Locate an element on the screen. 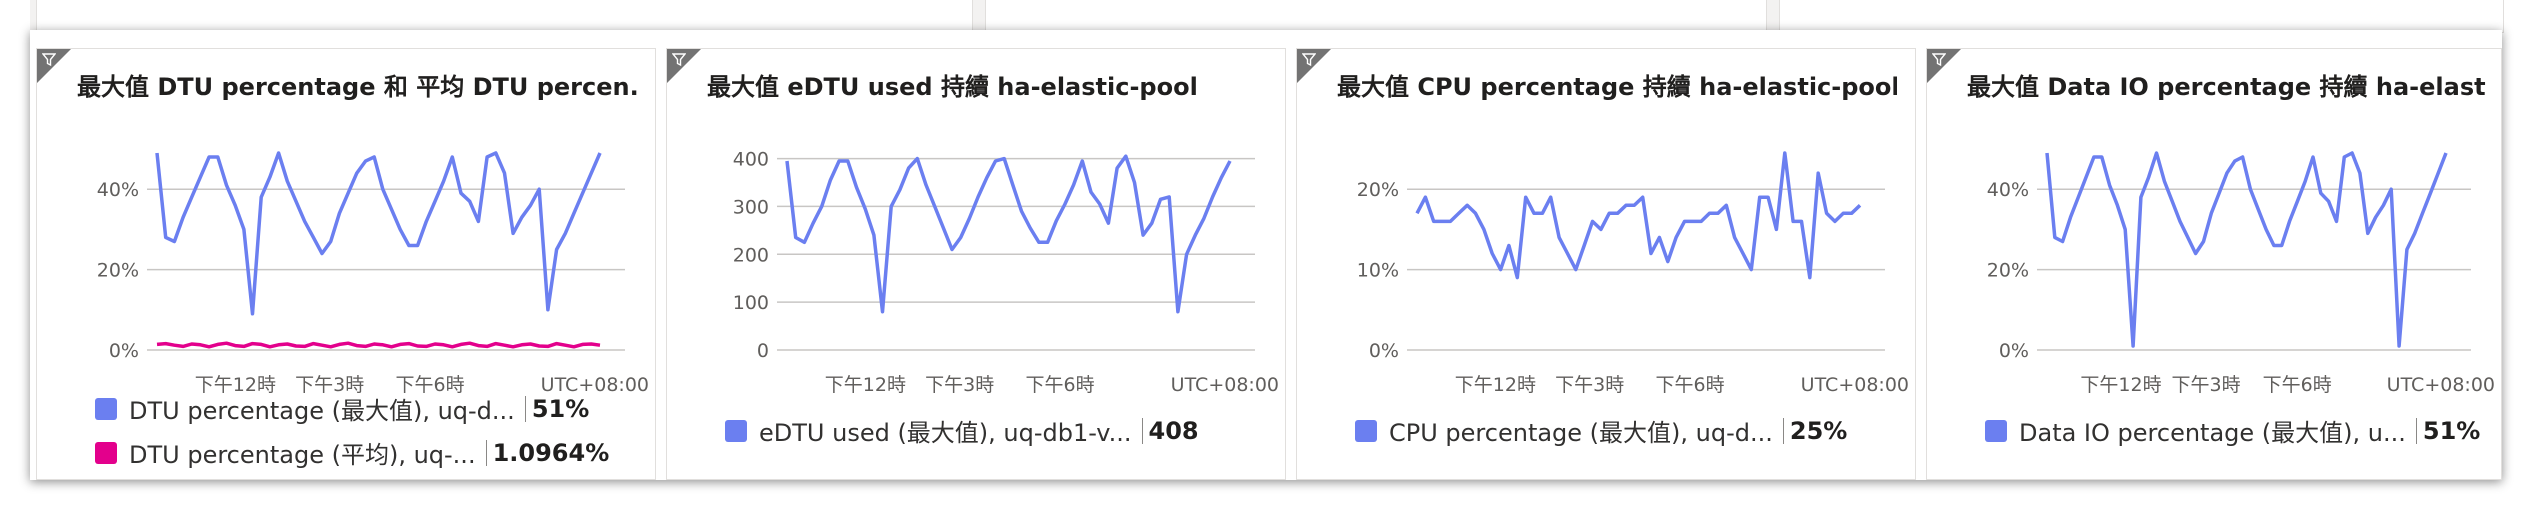 Image resolution: width=2533 pixels, height=512 pixels. tile-title: 最大值 eDTU used 持續 ha-elastic-pool is located at coordinates (952, 87).